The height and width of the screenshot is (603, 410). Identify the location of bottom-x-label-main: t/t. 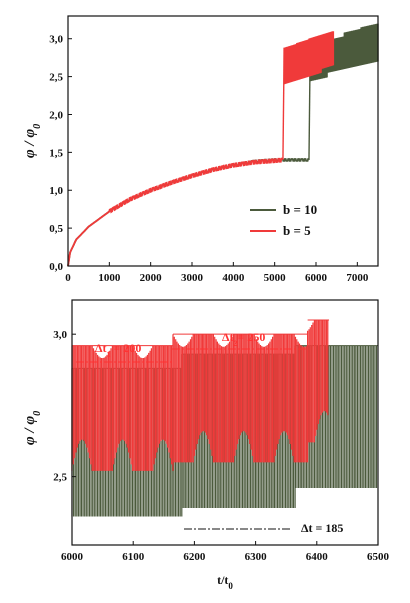
(222, 580).